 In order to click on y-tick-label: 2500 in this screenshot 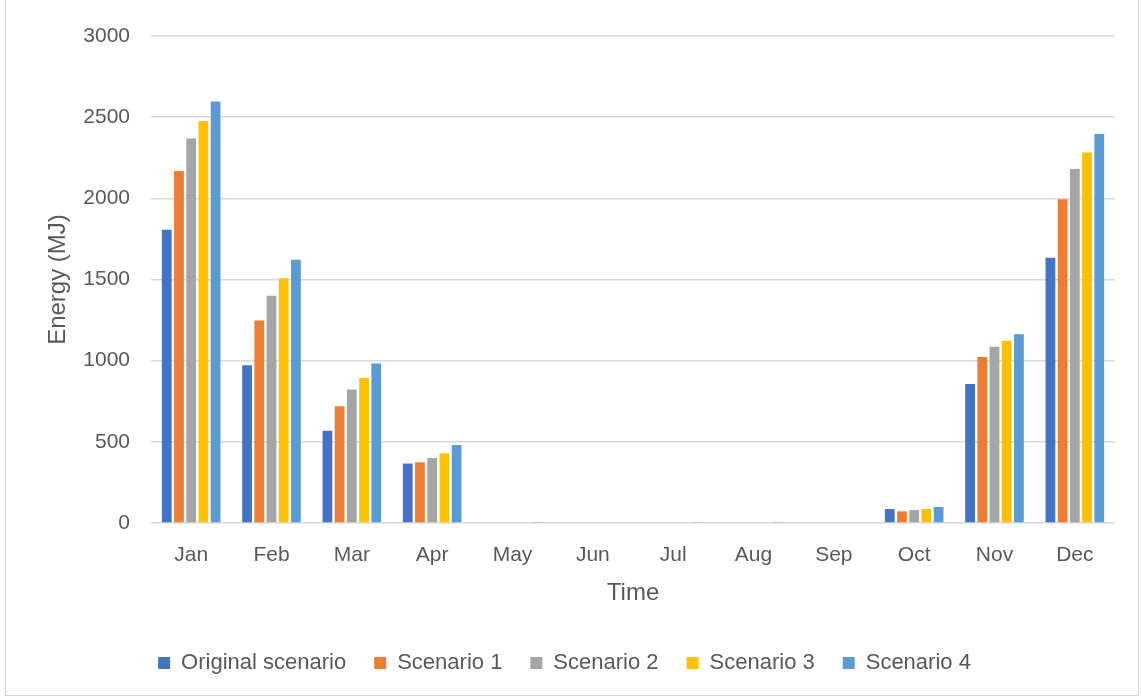, I will do `click(106, 115)`.